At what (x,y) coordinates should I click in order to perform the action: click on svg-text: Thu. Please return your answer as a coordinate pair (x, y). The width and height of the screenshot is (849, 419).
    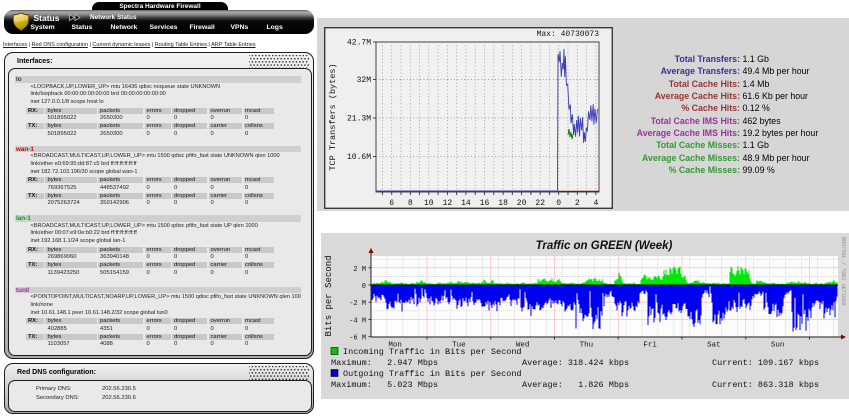
    Looking at the image, I should click on (587, 346).